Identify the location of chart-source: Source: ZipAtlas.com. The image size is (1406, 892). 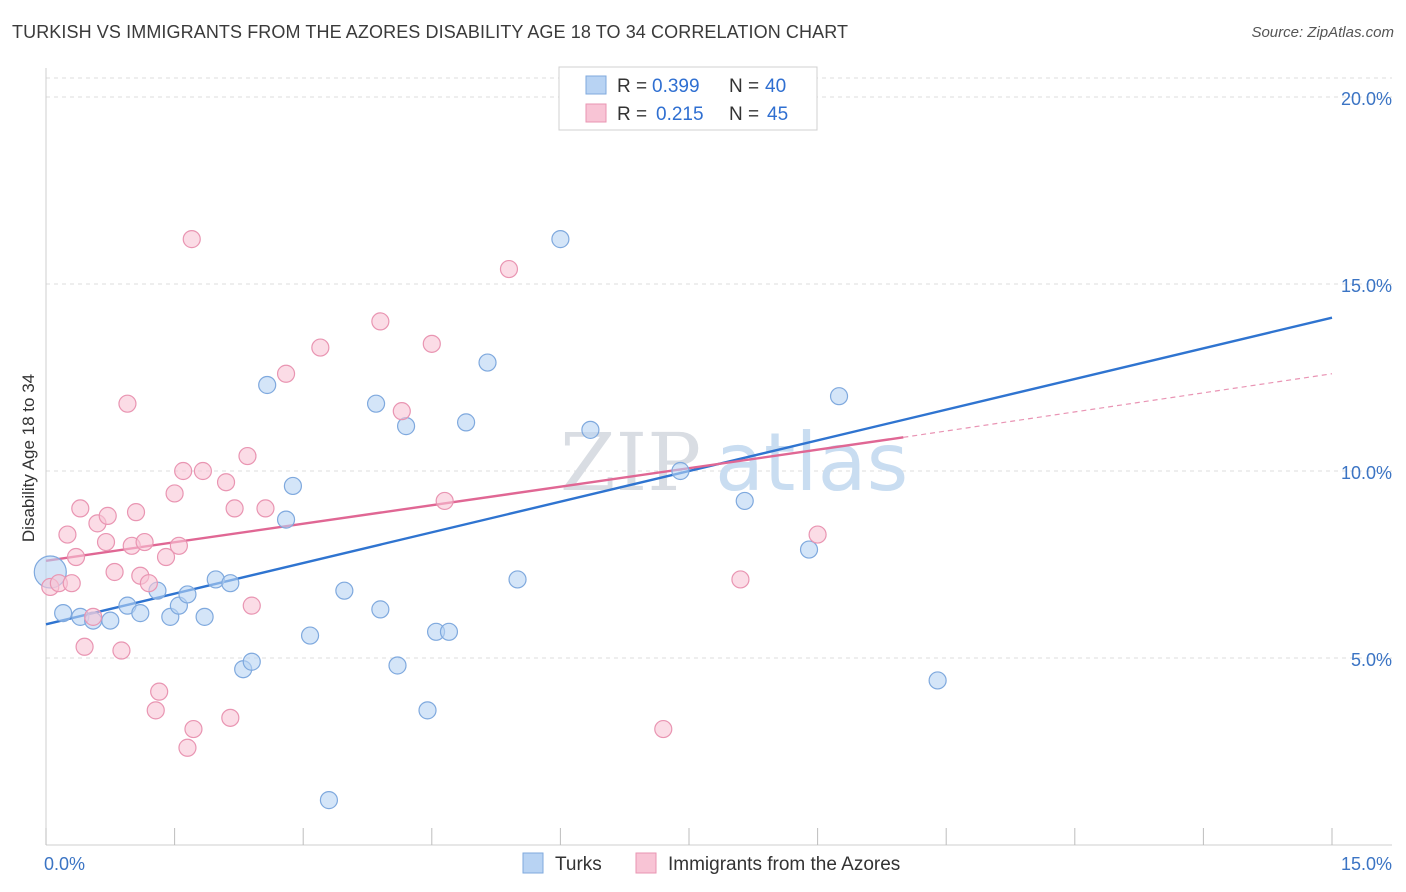
(1322, 32).